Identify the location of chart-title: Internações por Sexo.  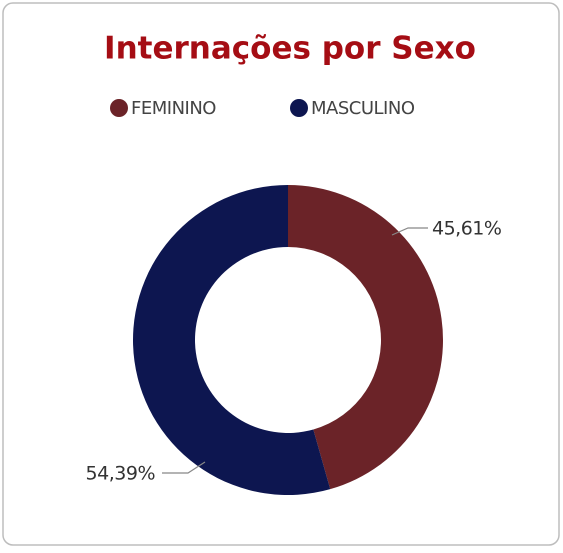
(290, 49).